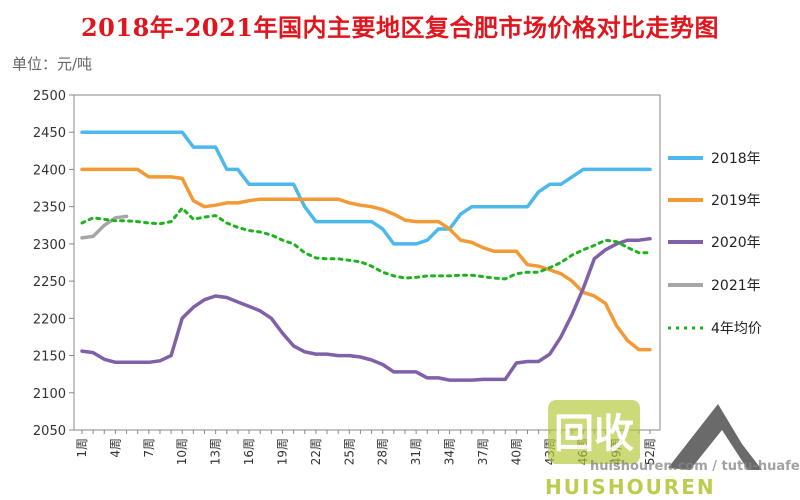  Describe the element at coordinates (450, 451) in the screenshot. I see `x-tick-label: 34周` at that location.